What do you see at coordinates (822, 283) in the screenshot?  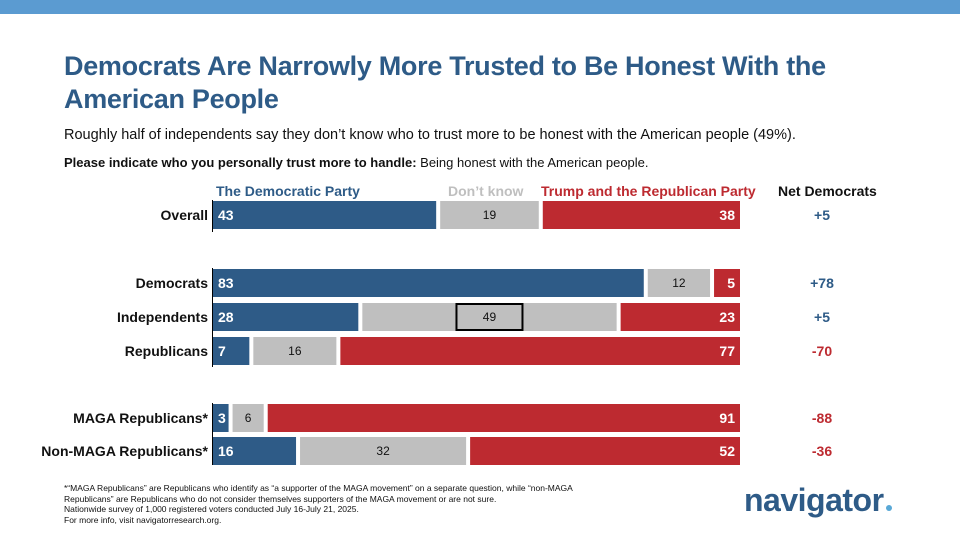 I see `net-value-democrats: +78` at bounding box center [822, 283].